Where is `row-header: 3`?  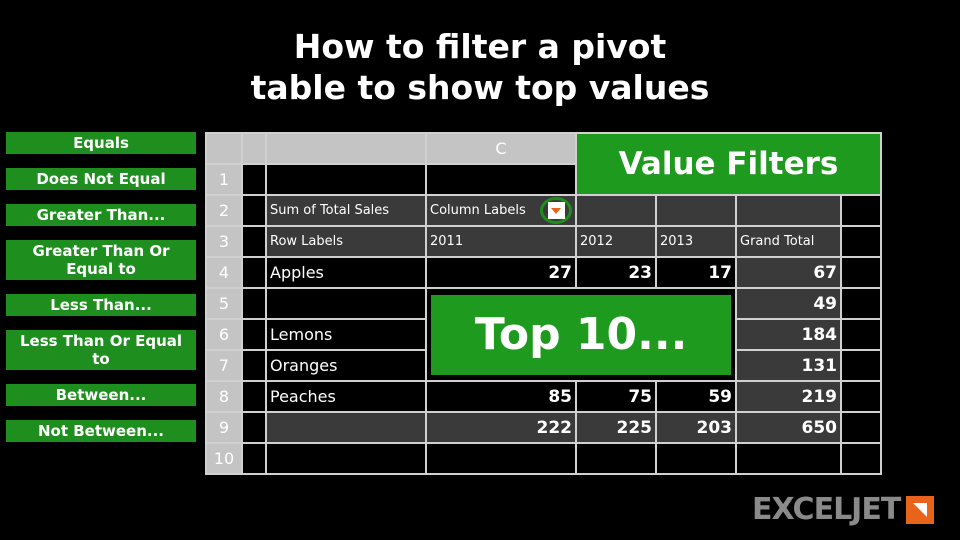
row-header: 3 is located at coordinates (224, 241).